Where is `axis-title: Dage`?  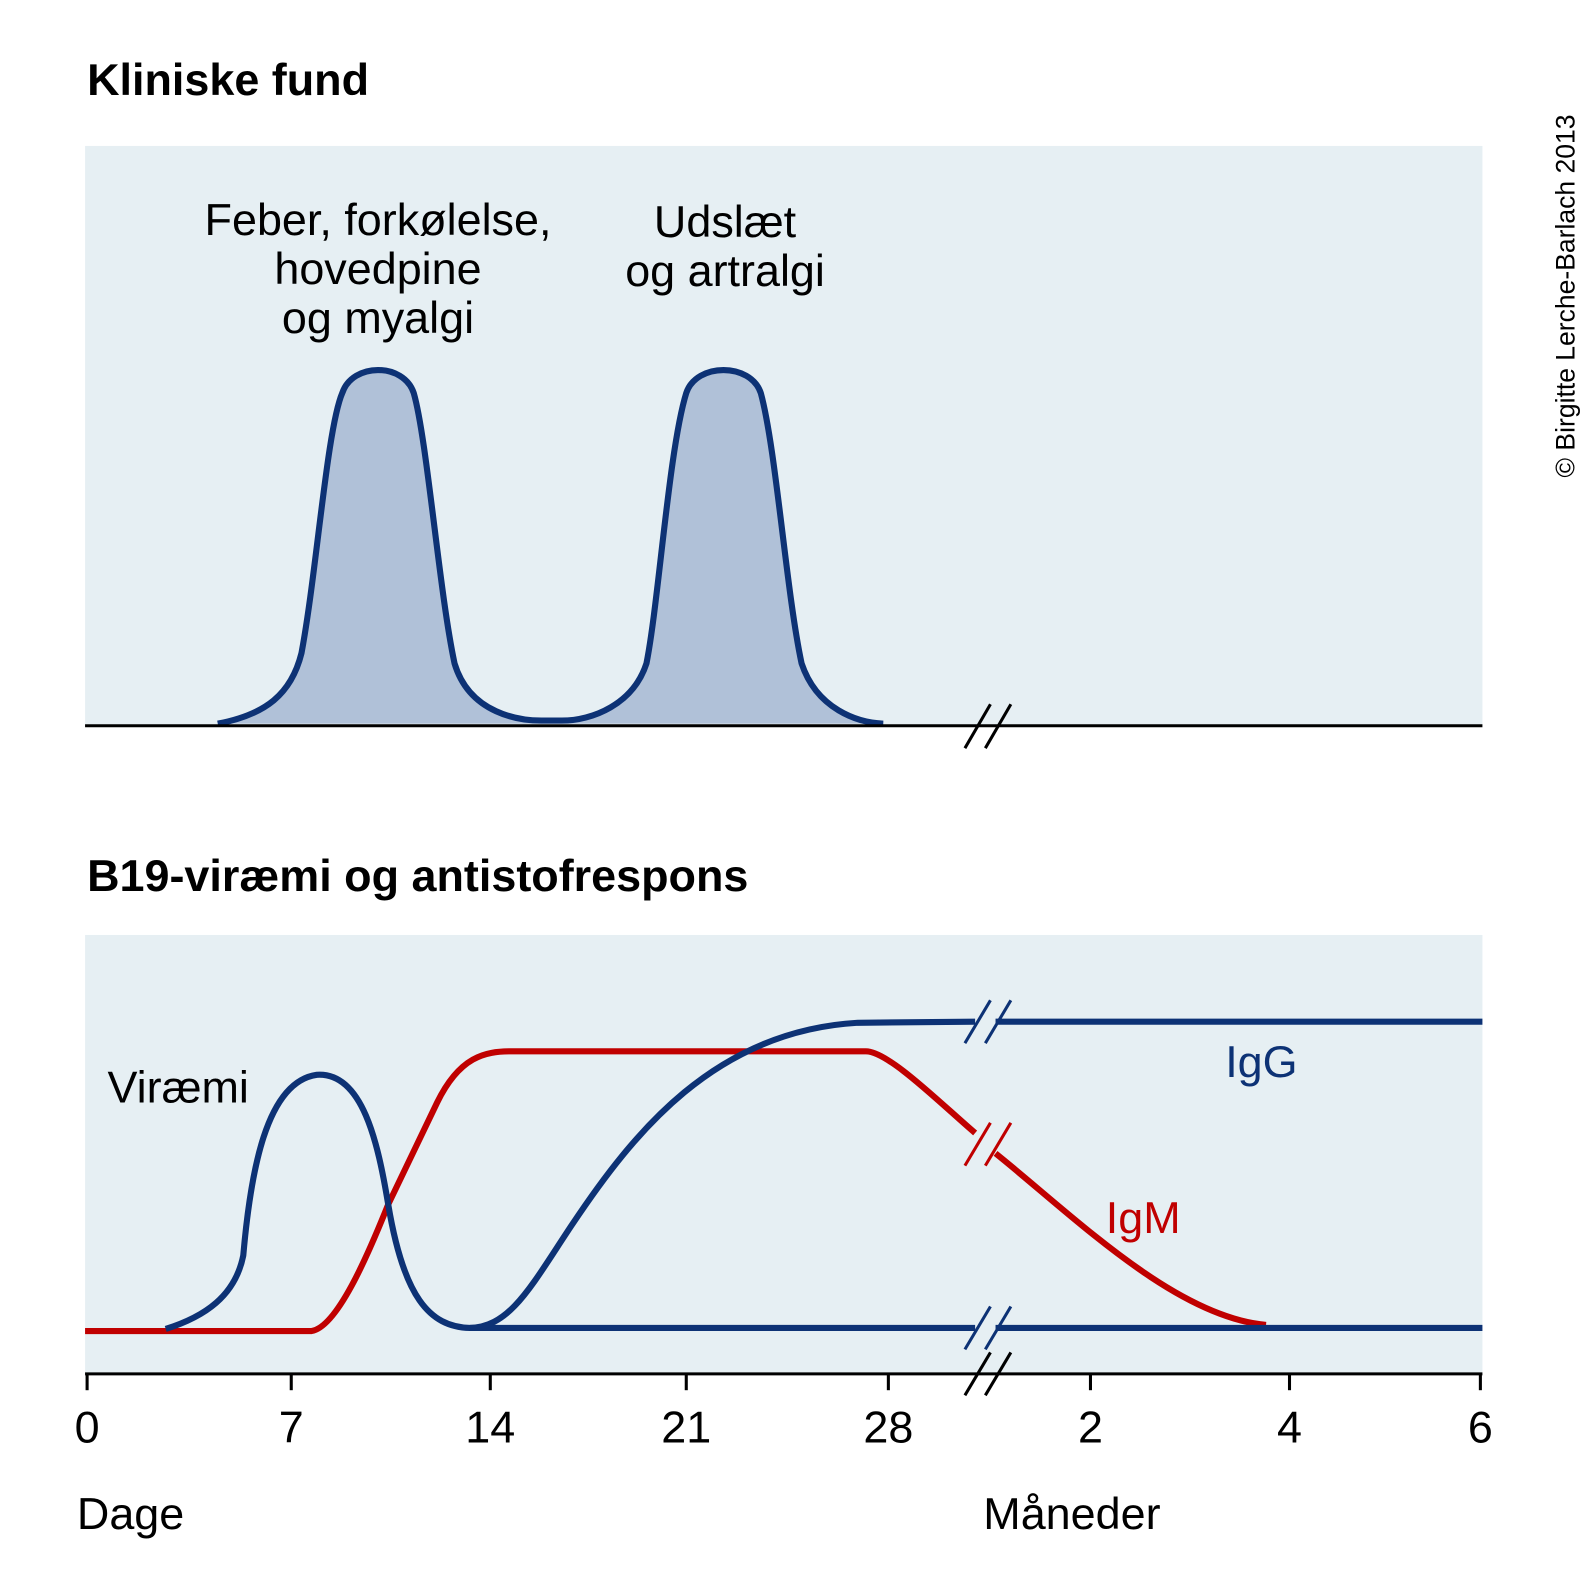
axis-title: Dage is located at coordinates (130, 1513).